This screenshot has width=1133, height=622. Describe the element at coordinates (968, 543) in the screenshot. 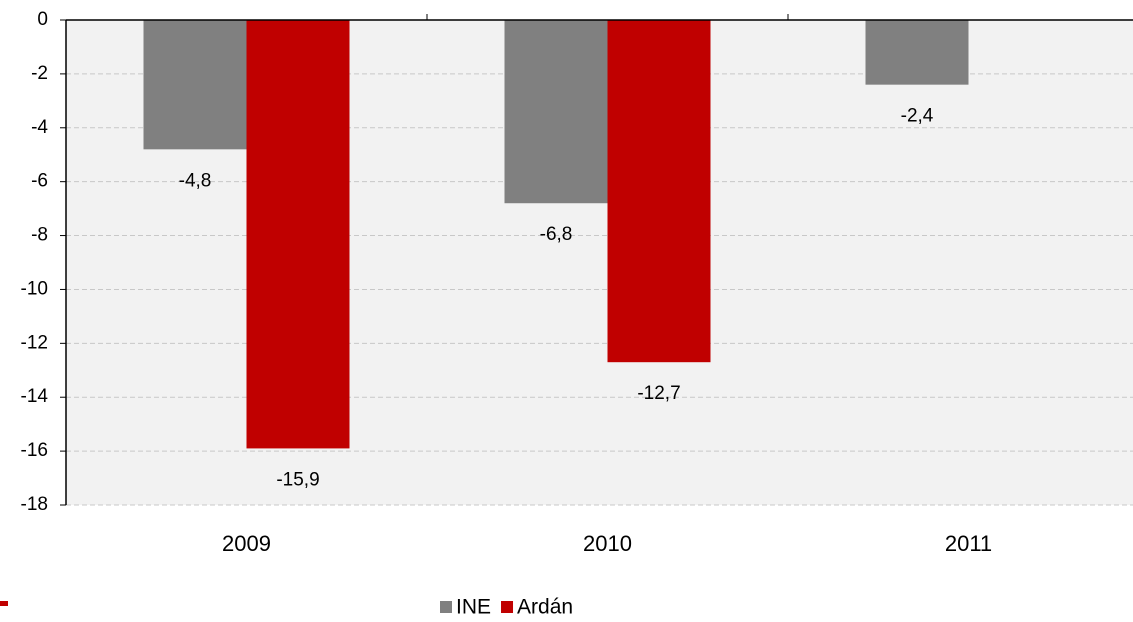

I see `x-tick-label: 2011` at that location.